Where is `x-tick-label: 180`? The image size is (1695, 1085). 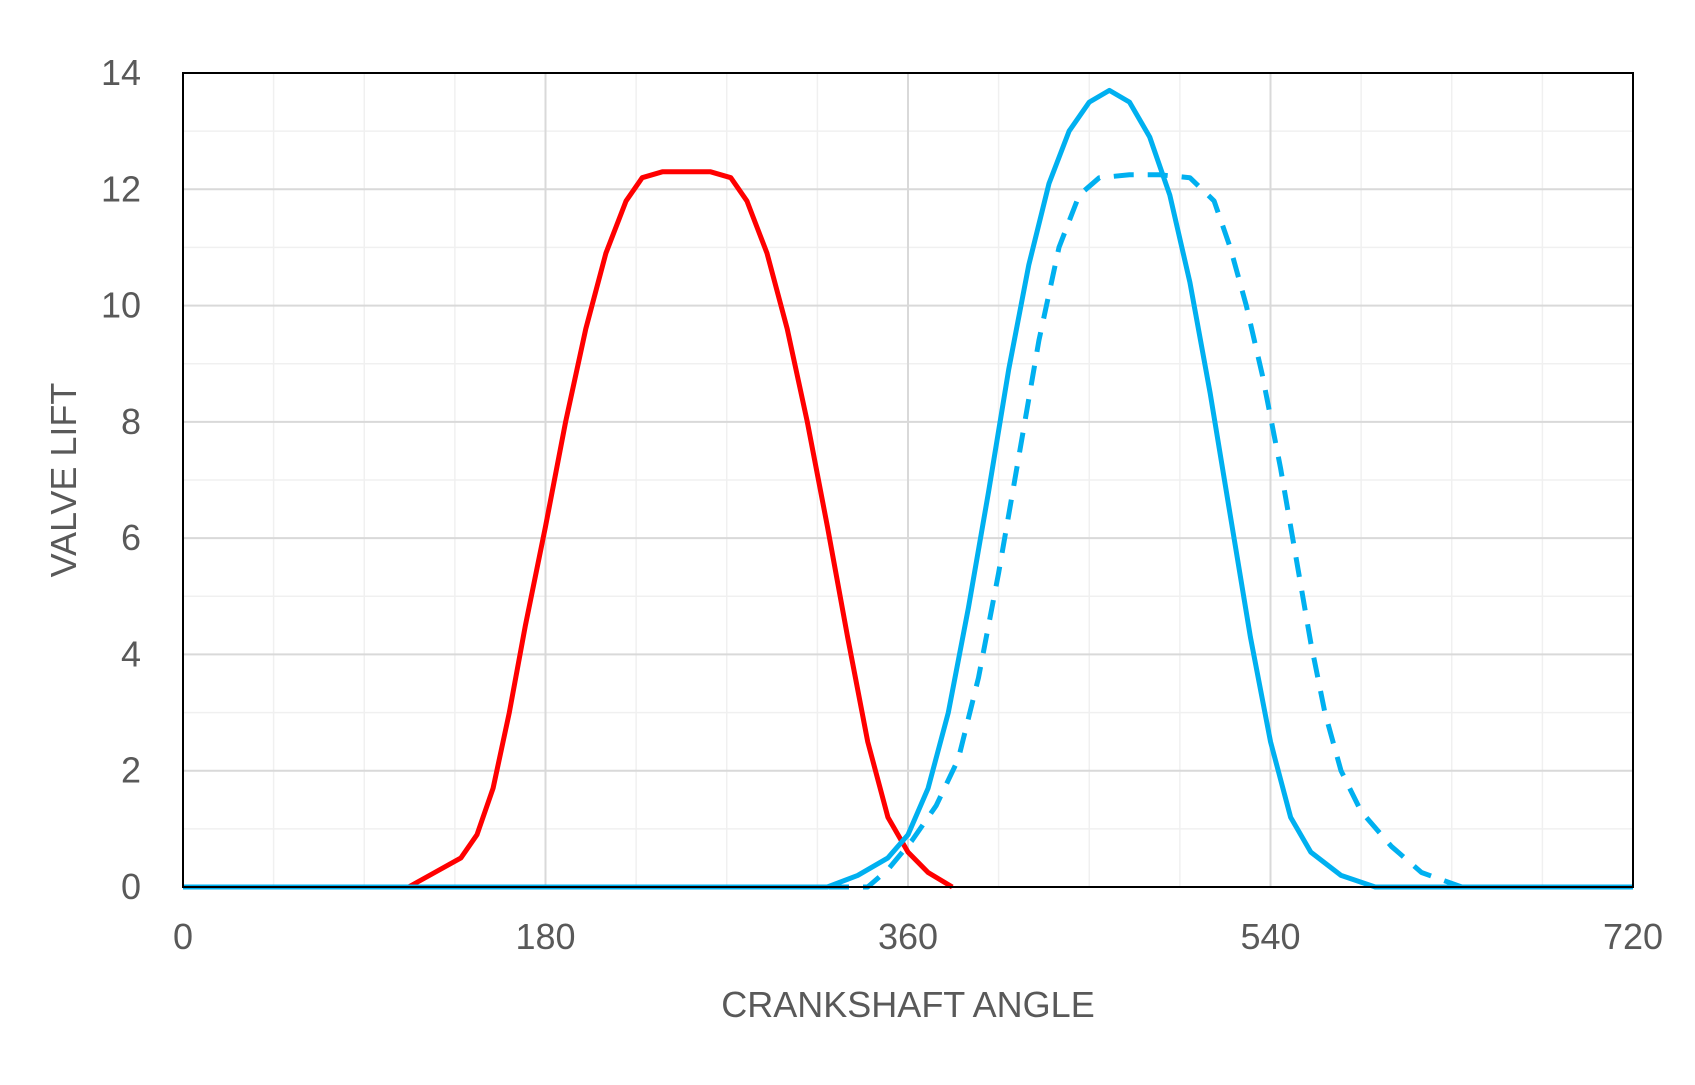 x-tick-label: 180 is located at coordinates (545, 936).